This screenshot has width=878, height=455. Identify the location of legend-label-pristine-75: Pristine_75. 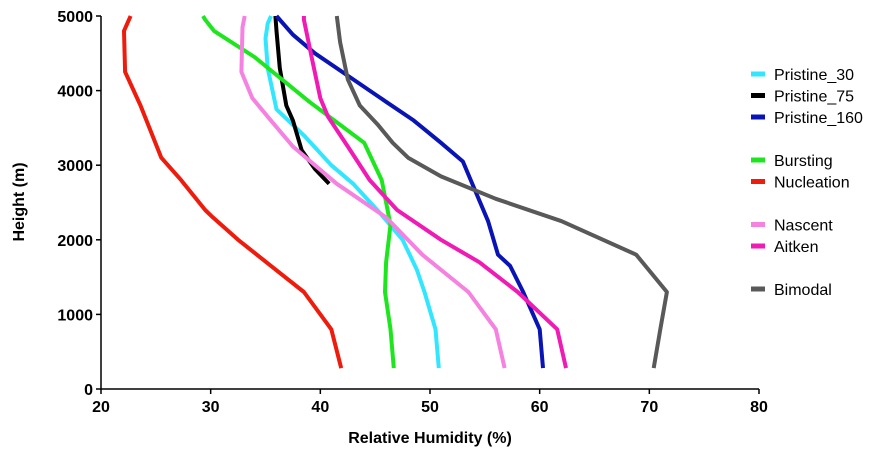
(814, 97).